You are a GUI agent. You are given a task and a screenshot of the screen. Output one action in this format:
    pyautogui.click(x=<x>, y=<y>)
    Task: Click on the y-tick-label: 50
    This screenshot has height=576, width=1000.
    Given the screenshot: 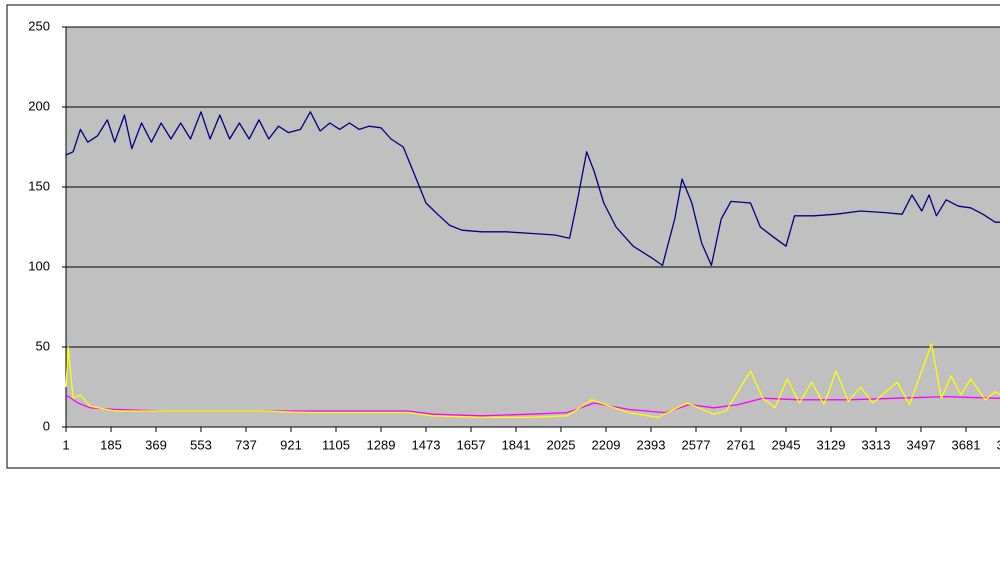 What is the action you would take?
    pyautogui.click(x=43, y=345)
    